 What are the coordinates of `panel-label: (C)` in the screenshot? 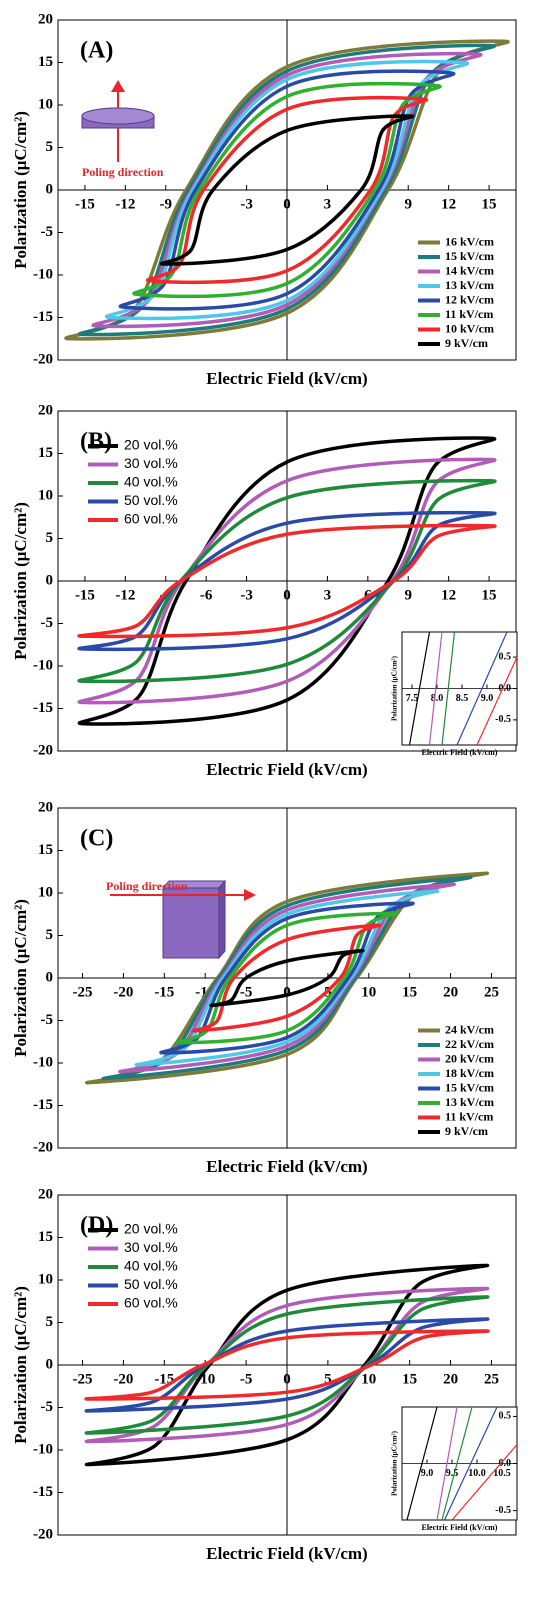 It's located at (96, 839).